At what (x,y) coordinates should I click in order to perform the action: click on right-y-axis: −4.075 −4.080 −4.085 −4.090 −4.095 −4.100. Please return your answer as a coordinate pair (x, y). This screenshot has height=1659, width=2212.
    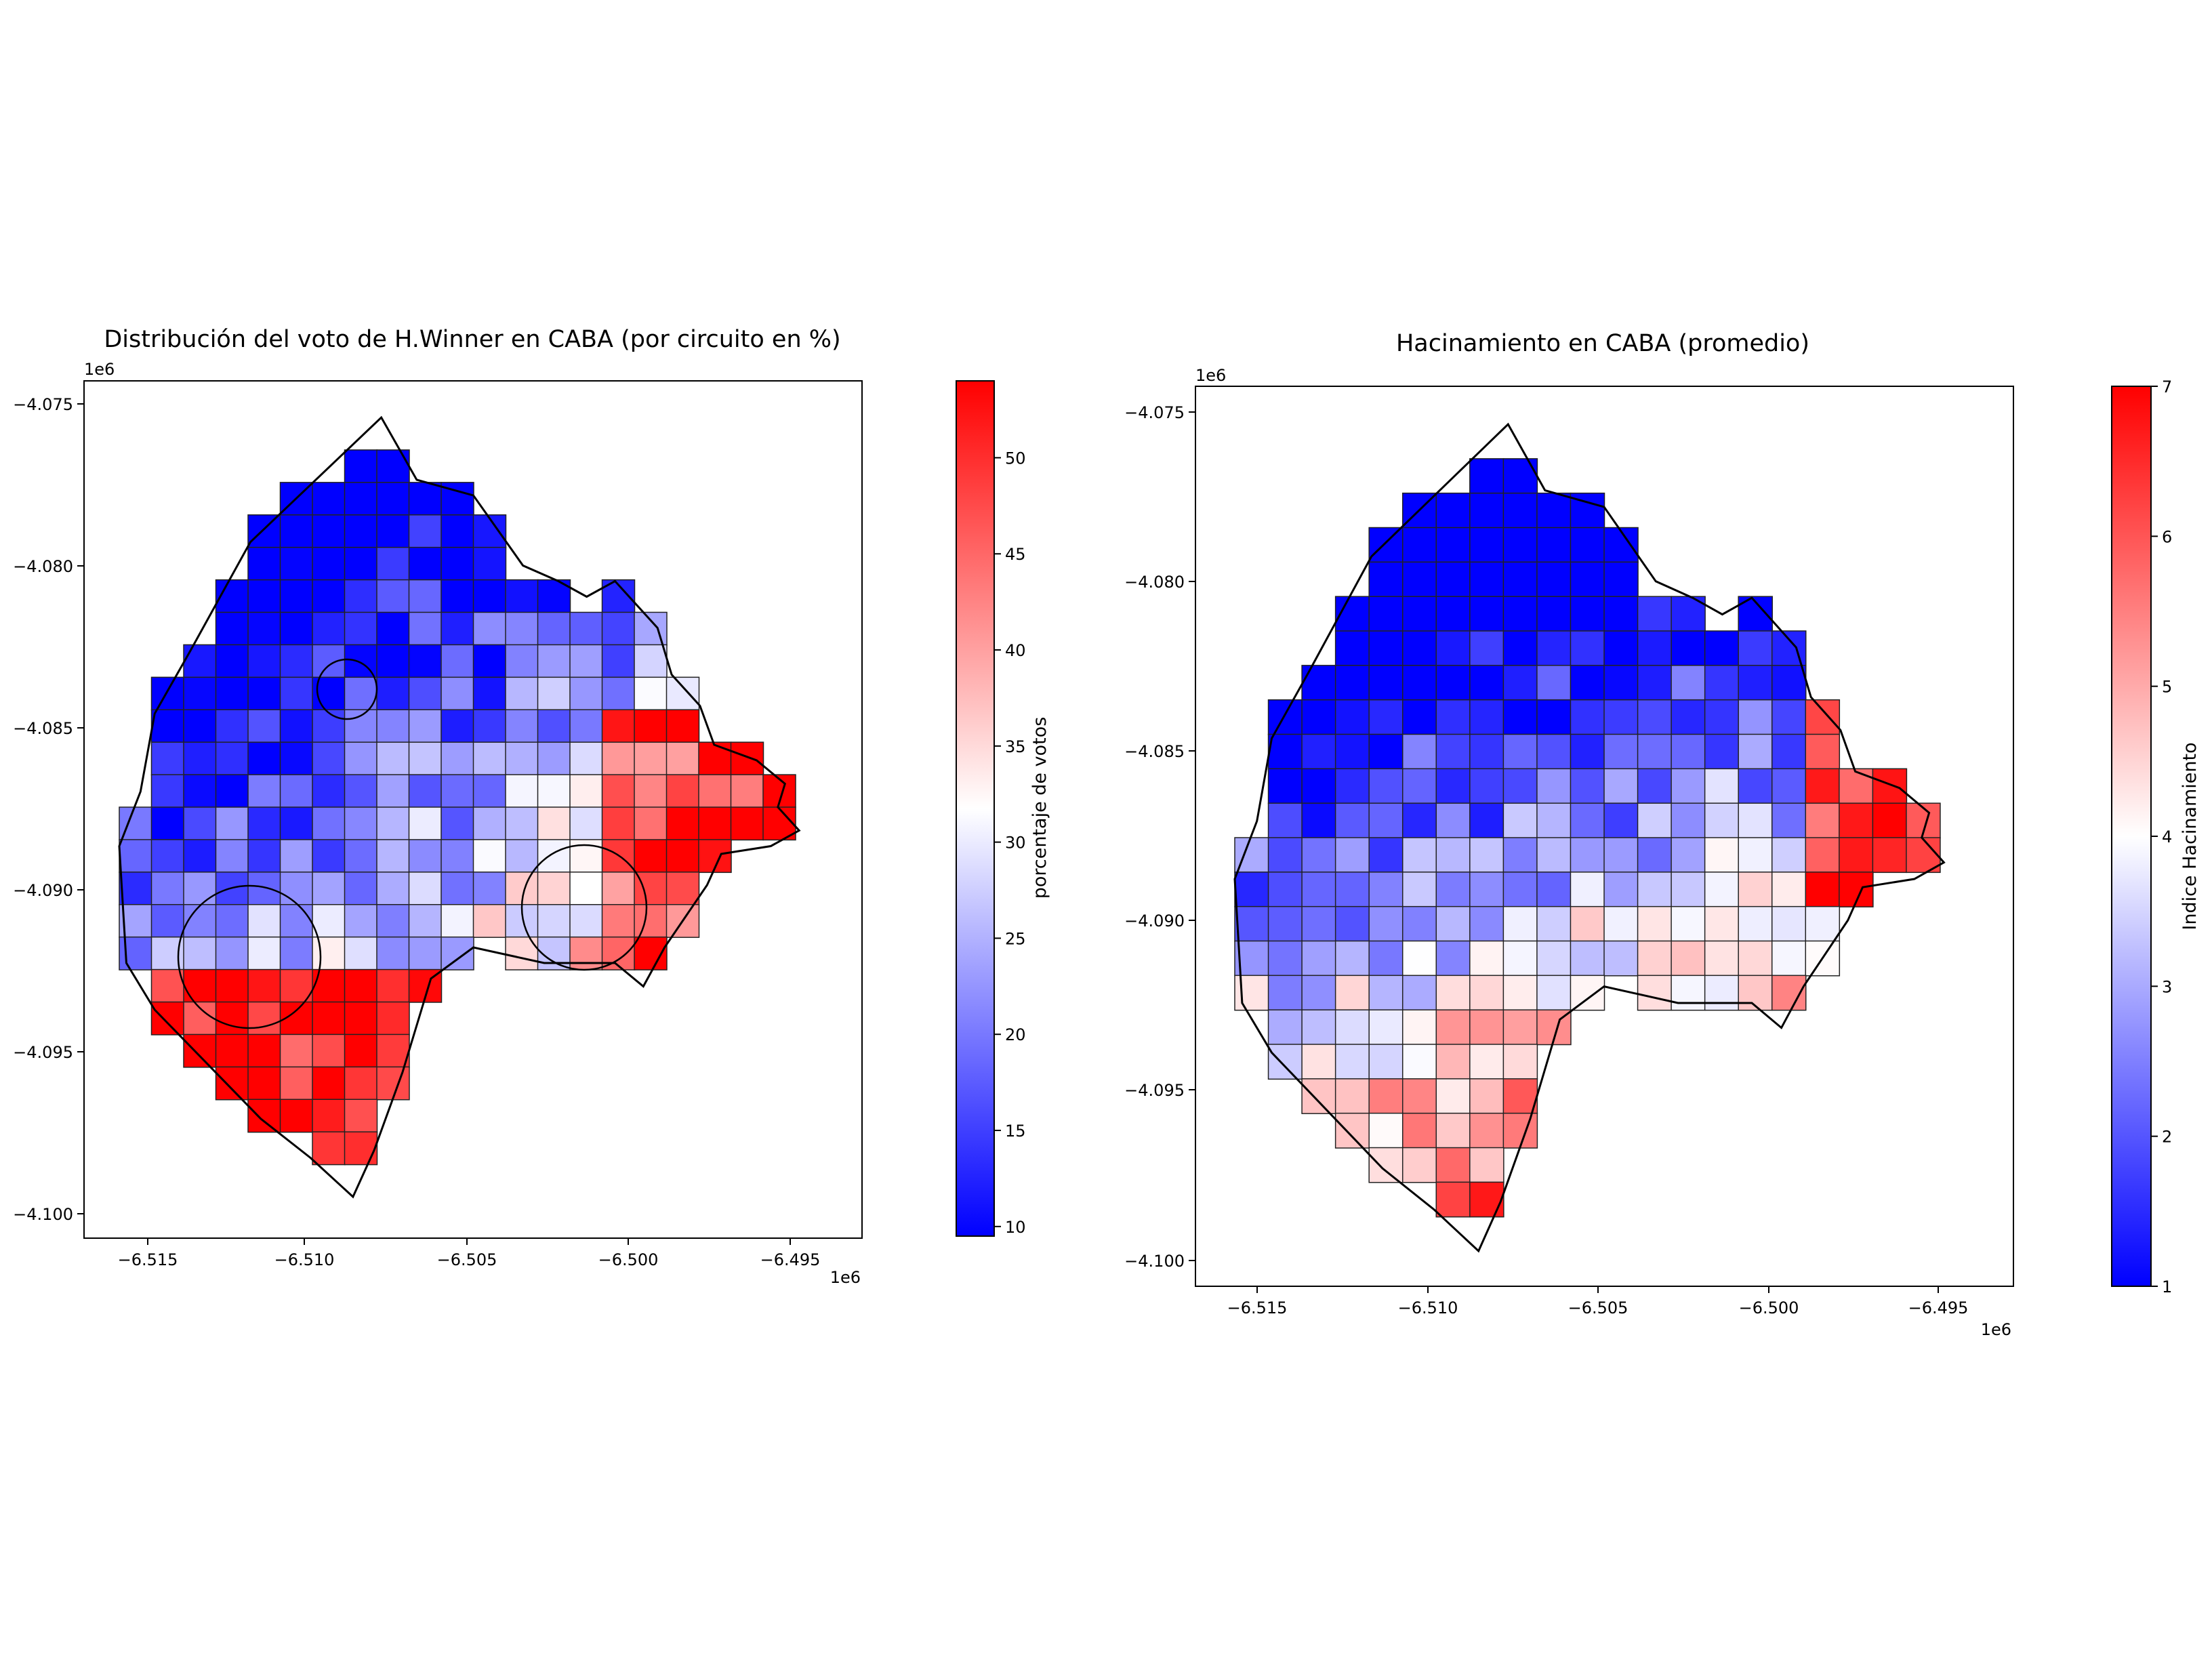
    Looking at the image, I should click on (1160, 837).